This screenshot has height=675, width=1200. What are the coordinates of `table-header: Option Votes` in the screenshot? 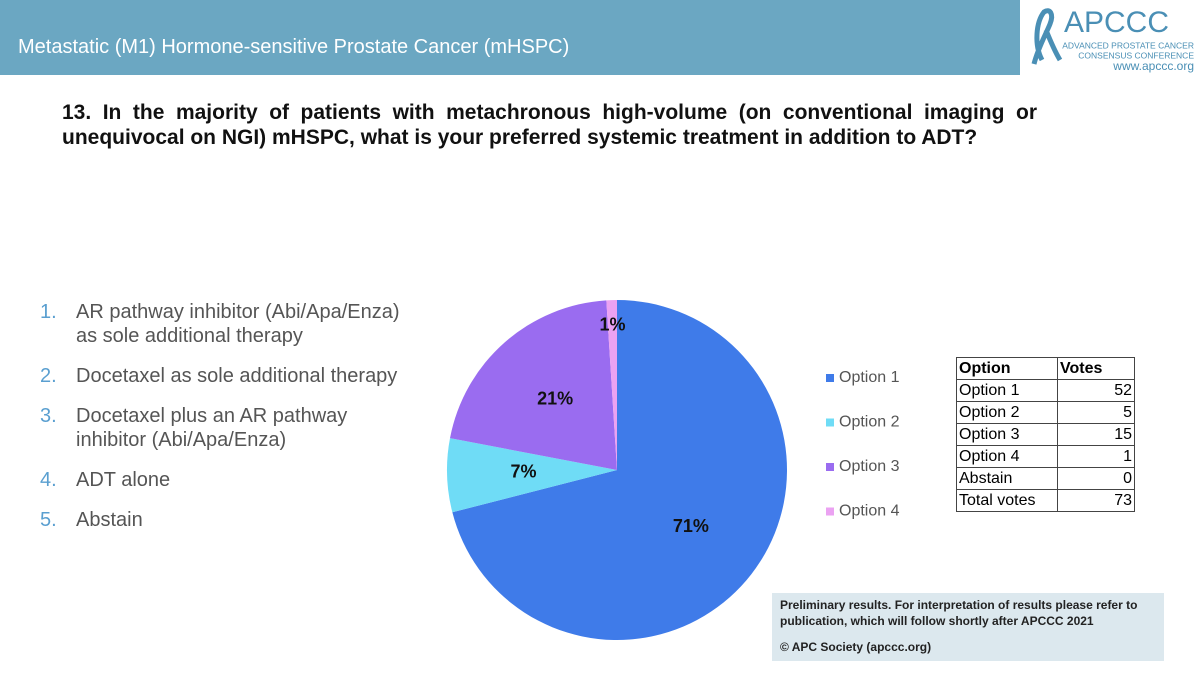 It's located at (1045, 368).